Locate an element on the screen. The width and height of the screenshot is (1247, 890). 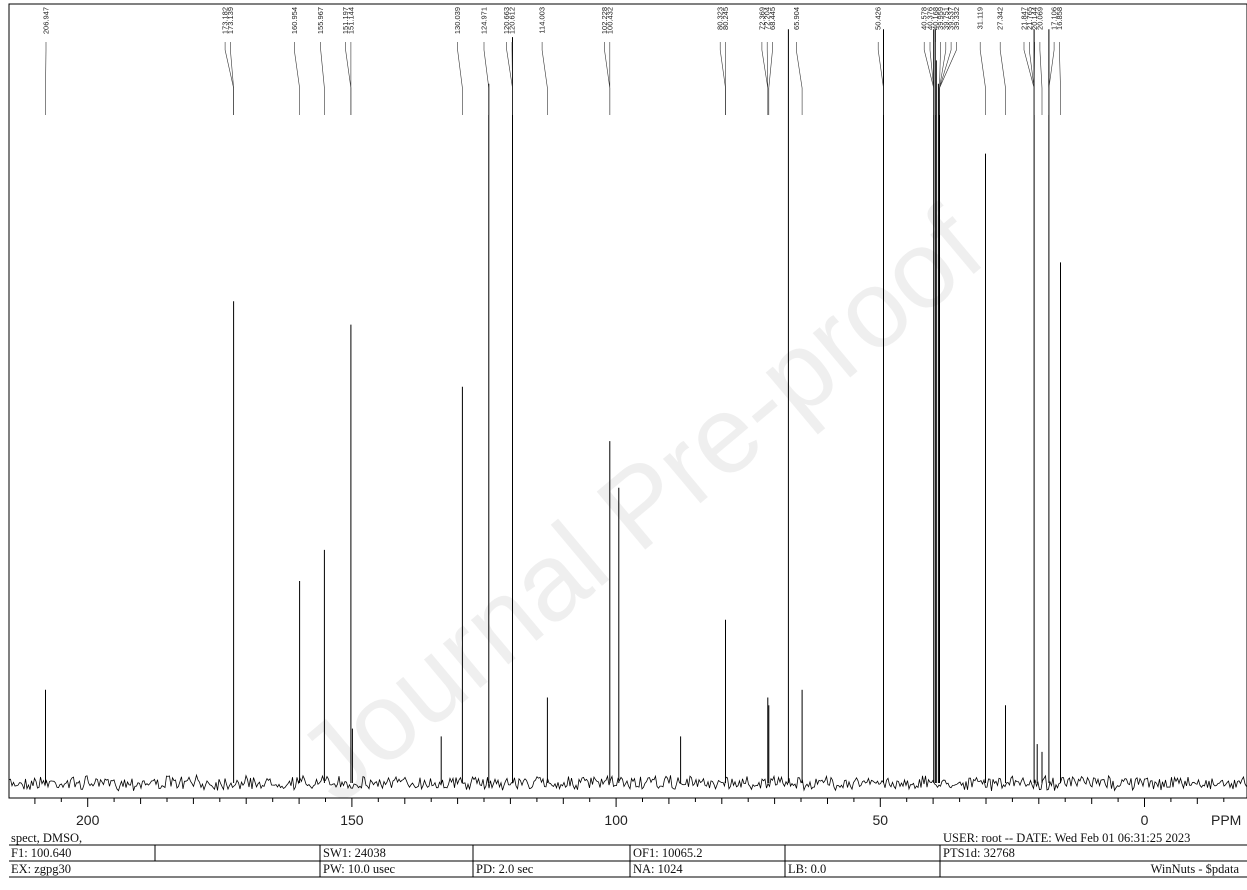
peak-label-22: 40.376 is located at coordinates (930, 18).